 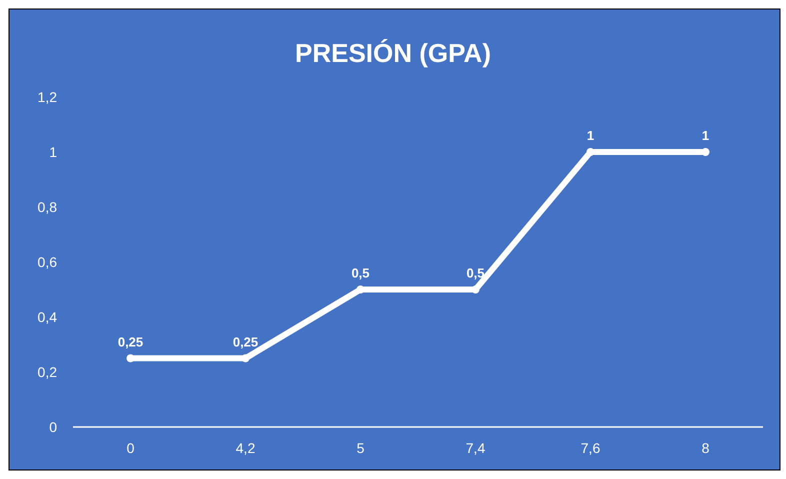 I want to click on y-tick-label: 0,8, so click(x=48, y=206).